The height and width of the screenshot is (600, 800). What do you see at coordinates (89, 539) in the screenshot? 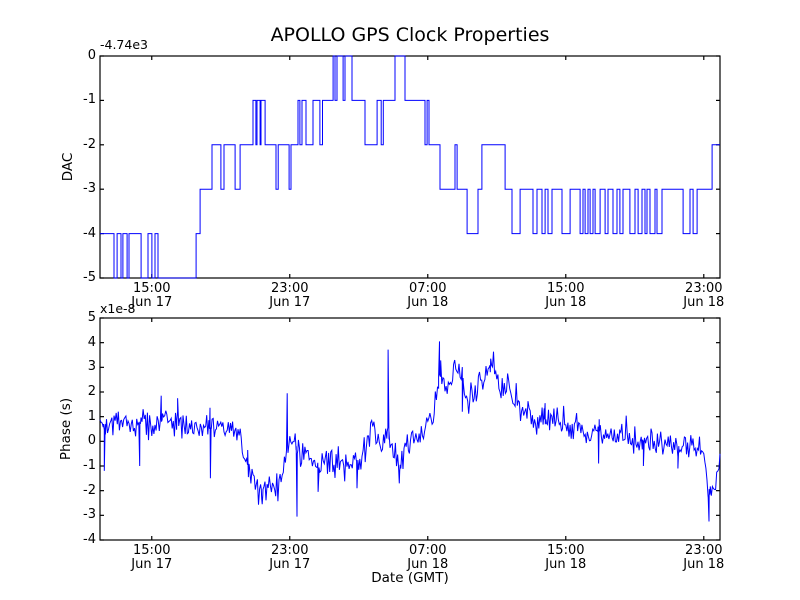
I see `phase-ytick-label: -4` at bounding box center [89, 539].